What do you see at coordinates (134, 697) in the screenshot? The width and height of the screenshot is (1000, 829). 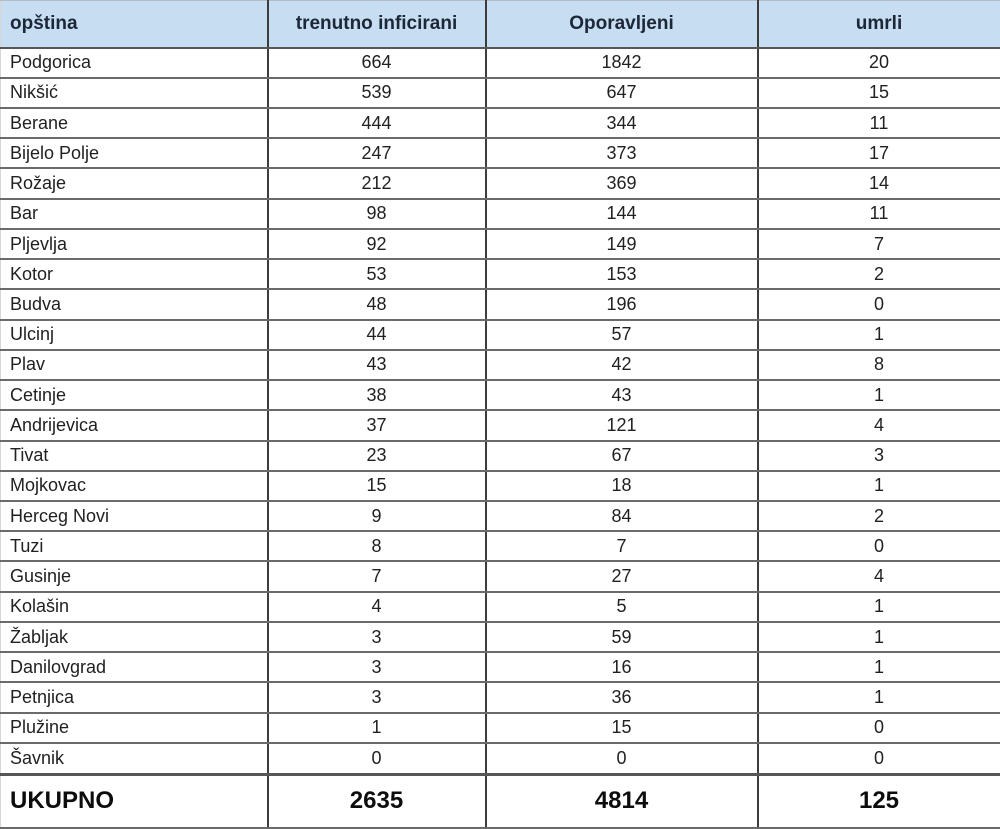 I see `cell-municipality: Petnjica` at bounding box center [134, 697].